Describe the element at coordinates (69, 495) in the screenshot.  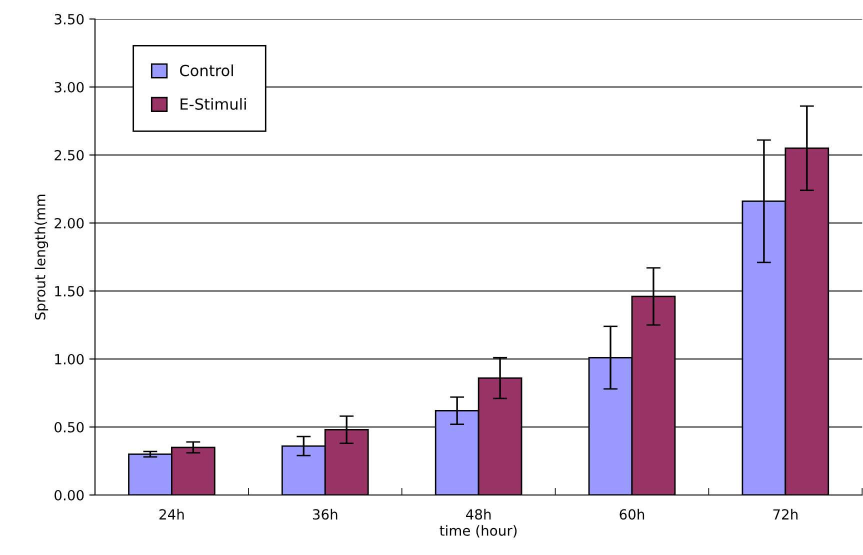
I see `y-tick-label: 0.00` at that location.